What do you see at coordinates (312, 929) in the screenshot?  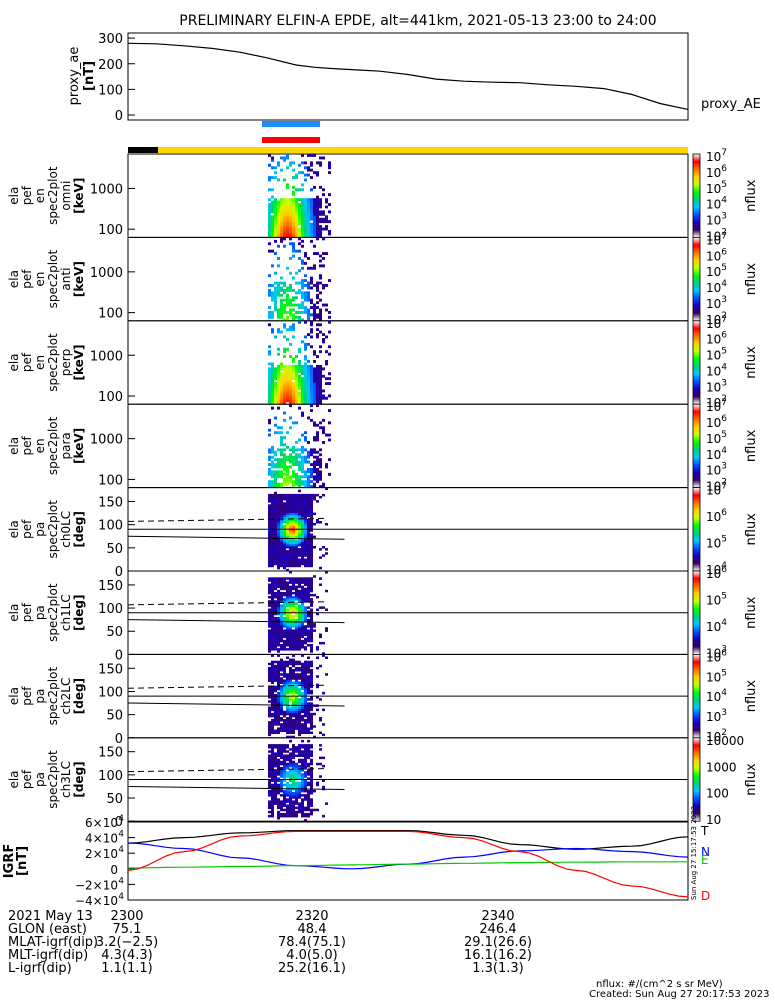 I see `footer-glon-2: 48.4` at bounding box center [312, 929].